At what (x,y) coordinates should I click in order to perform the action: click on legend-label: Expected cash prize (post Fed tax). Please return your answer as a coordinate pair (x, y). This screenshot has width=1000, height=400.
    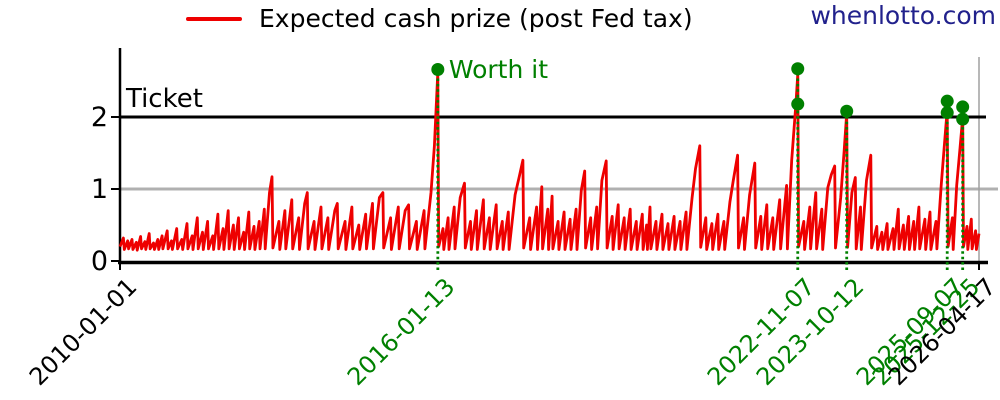
    Looking at the image, I should click on (476, 18).